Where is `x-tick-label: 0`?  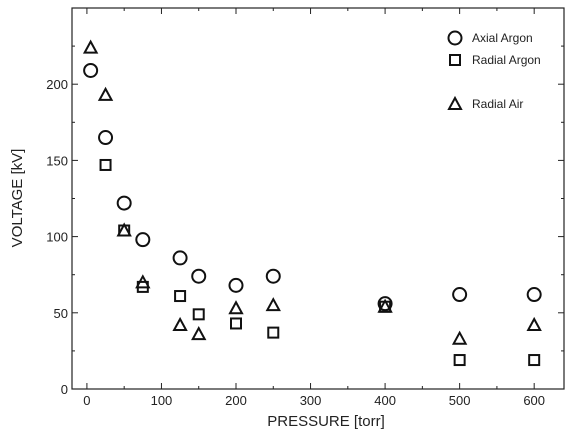 x-tick-label: 0 is located at coordinates (86, 400).